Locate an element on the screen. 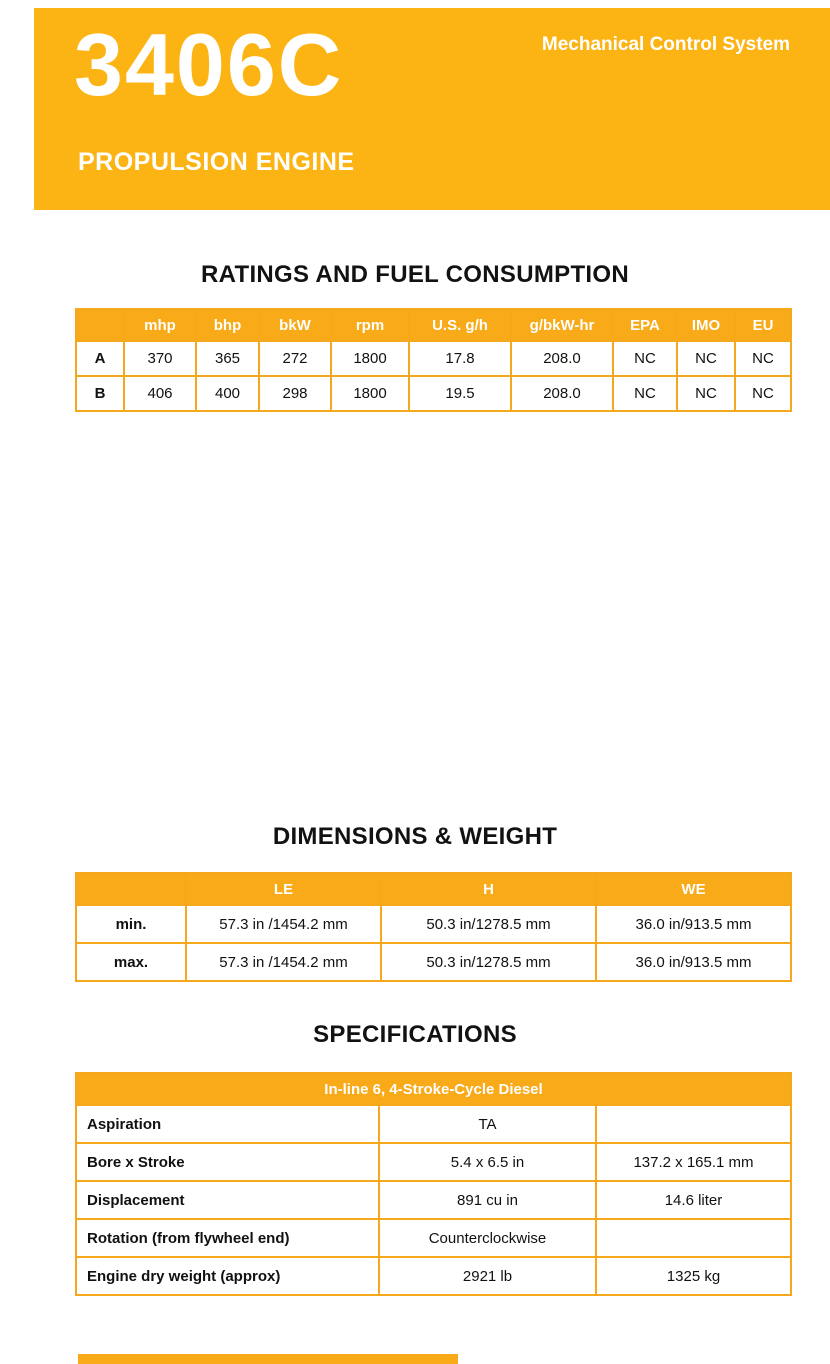  spec-value: 891 cu in is located at coordinates (487, 1200).